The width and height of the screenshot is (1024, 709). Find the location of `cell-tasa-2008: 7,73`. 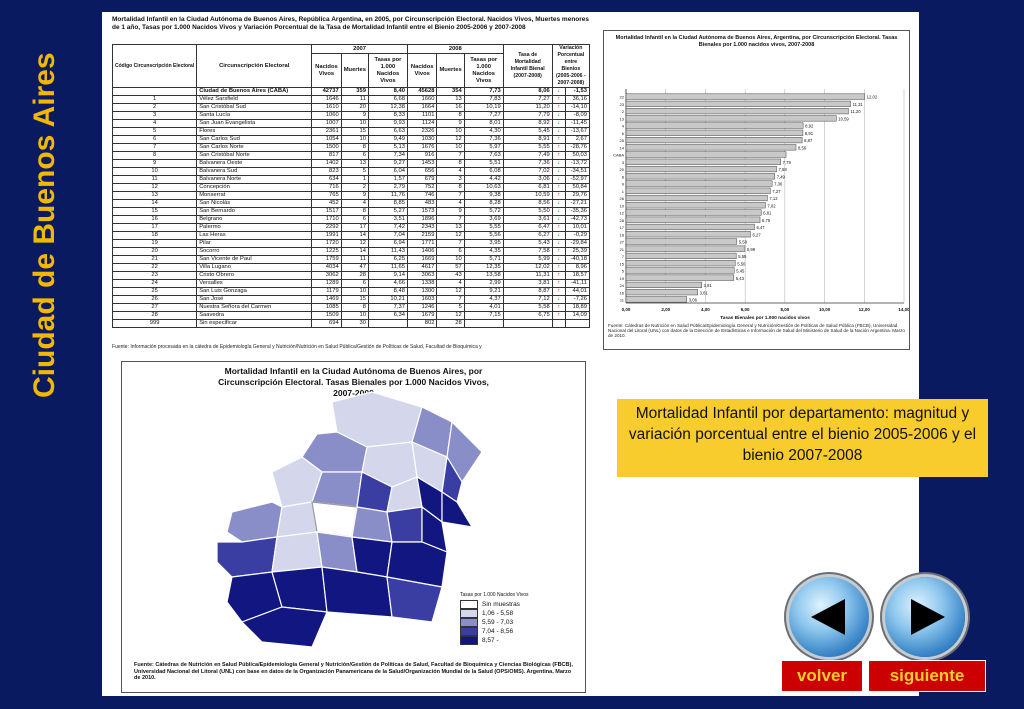

cell-tasa-2008: 7,73 is located at coordinates (483, 91).